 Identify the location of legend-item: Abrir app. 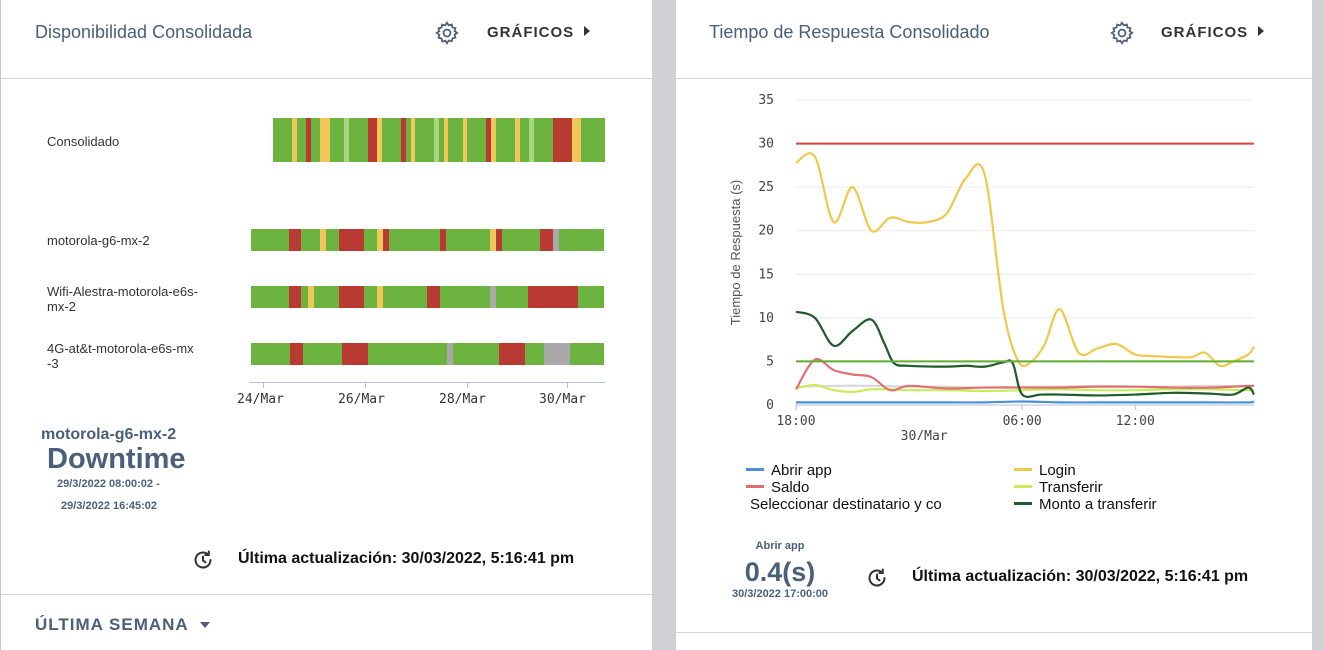
(789, 470).